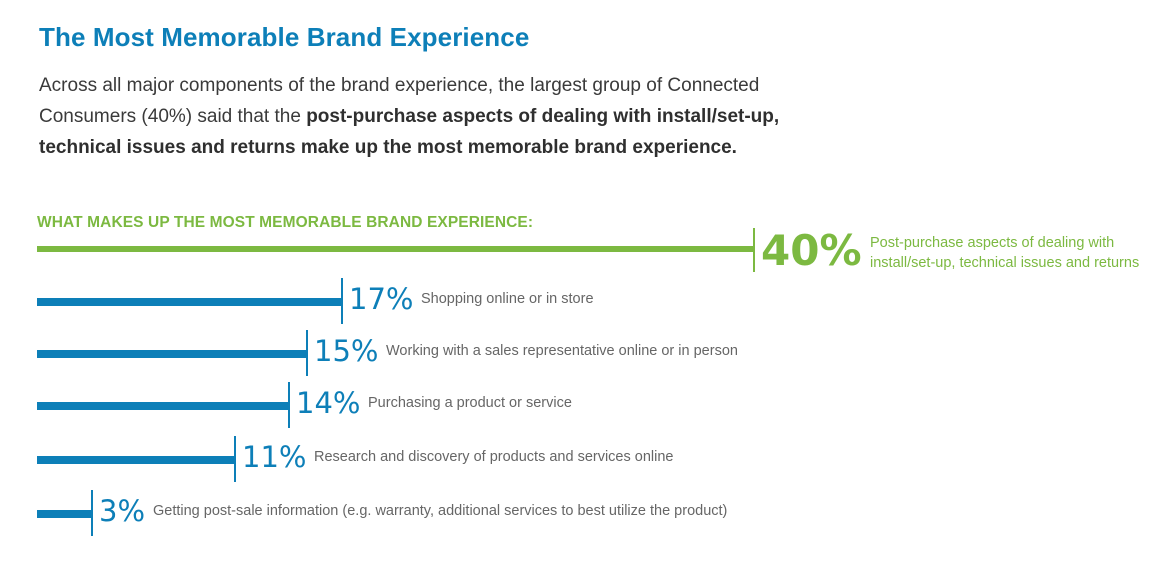 Image resolution: width=1162 pixels, height=564 pixels. What do you see at coordinates (811, 250) in the screenshot?
I see `data-label: 40%` at bounding box center [811, 250].